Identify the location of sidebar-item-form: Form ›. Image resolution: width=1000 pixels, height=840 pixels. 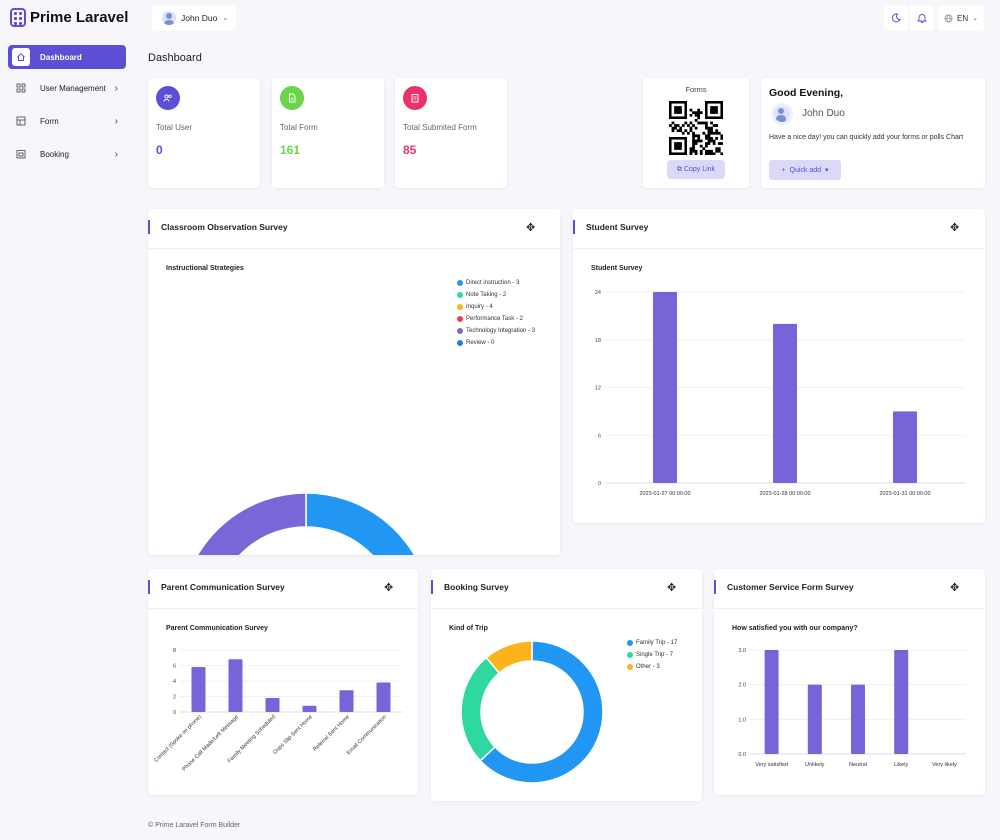
(67, 121).